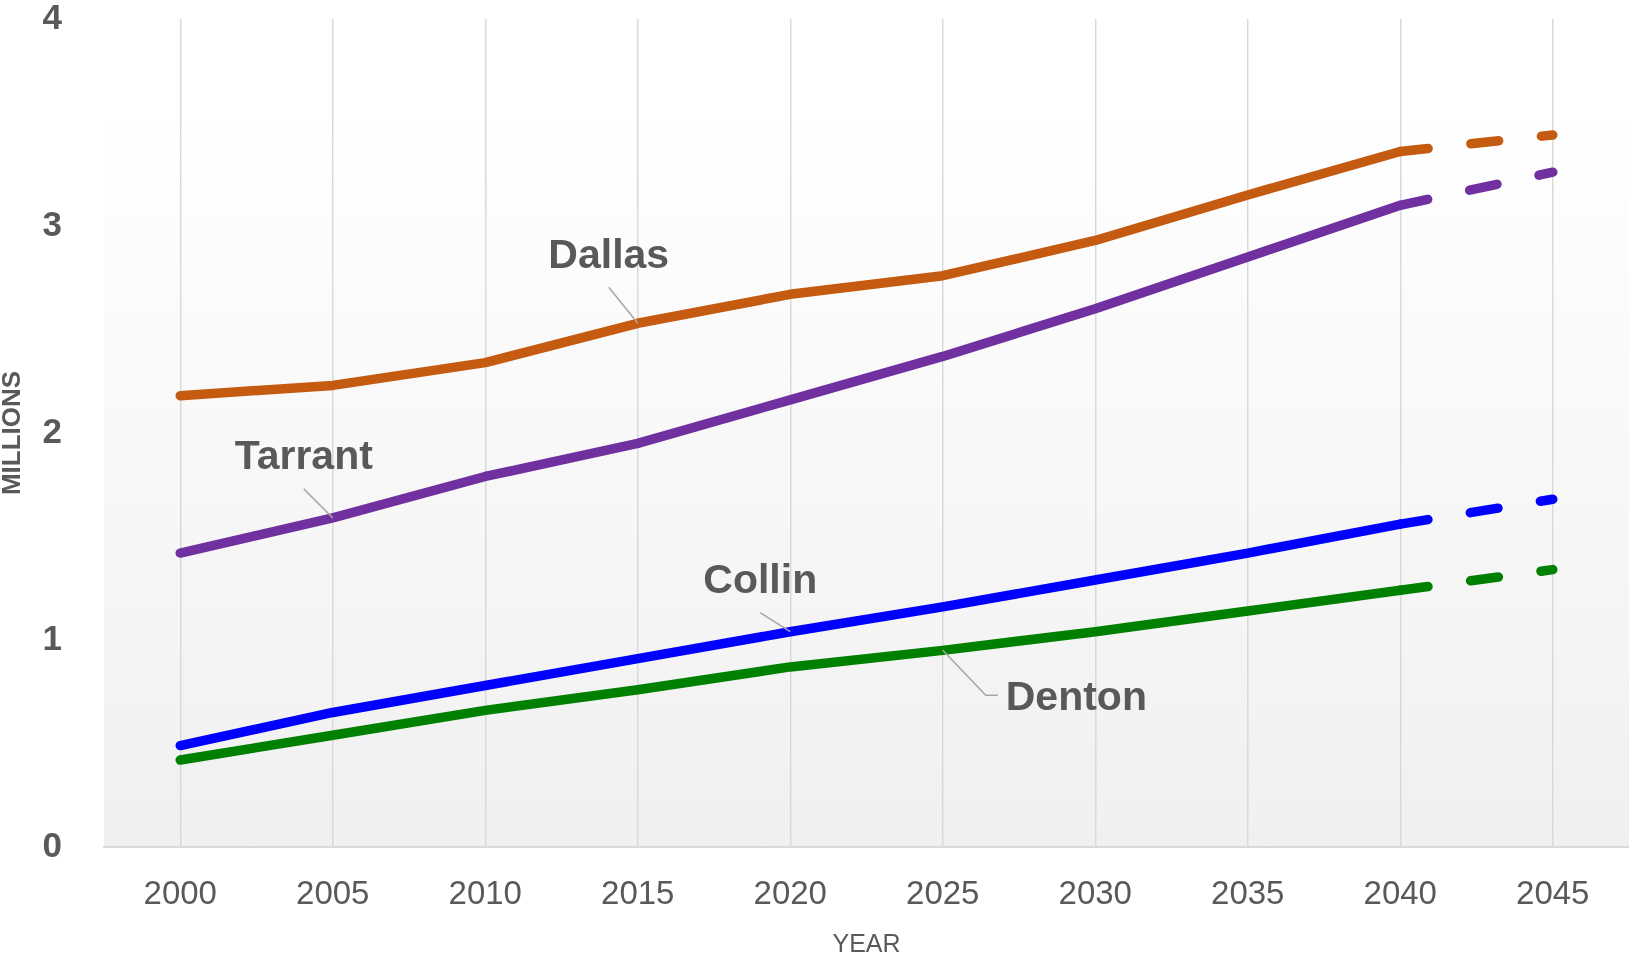 The height and width of the screenshot is (958, 1629). I want to click on x-axis-title: YEAR, so click(866, 943).